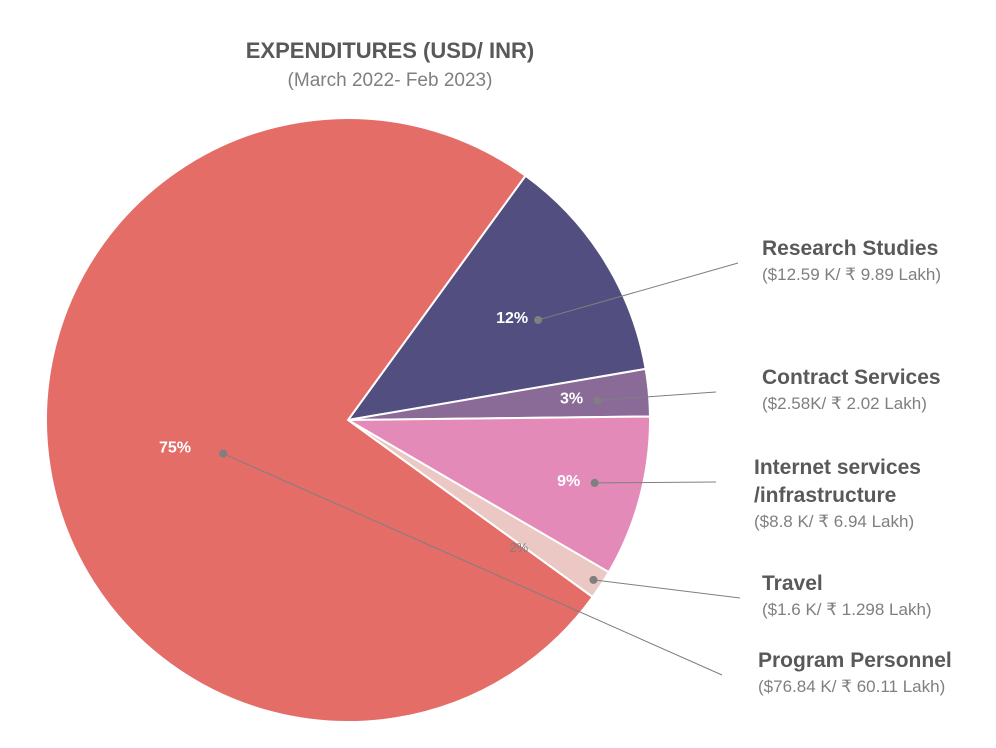 This screenshot has width=996, height=748. Describe the element at coordinates (390, 50) in the screenshot. I see `chart-title: EXPENDITURES (USD/ INR)` at that location.